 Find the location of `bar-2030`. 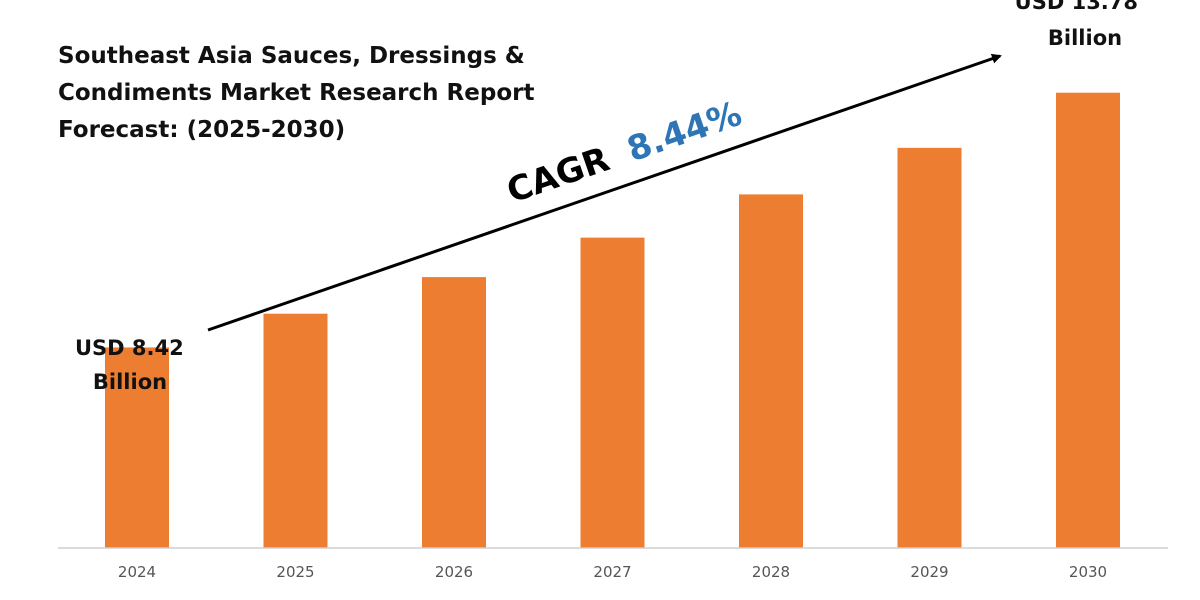

bar-2030 is located at coordinates (1088, 320).